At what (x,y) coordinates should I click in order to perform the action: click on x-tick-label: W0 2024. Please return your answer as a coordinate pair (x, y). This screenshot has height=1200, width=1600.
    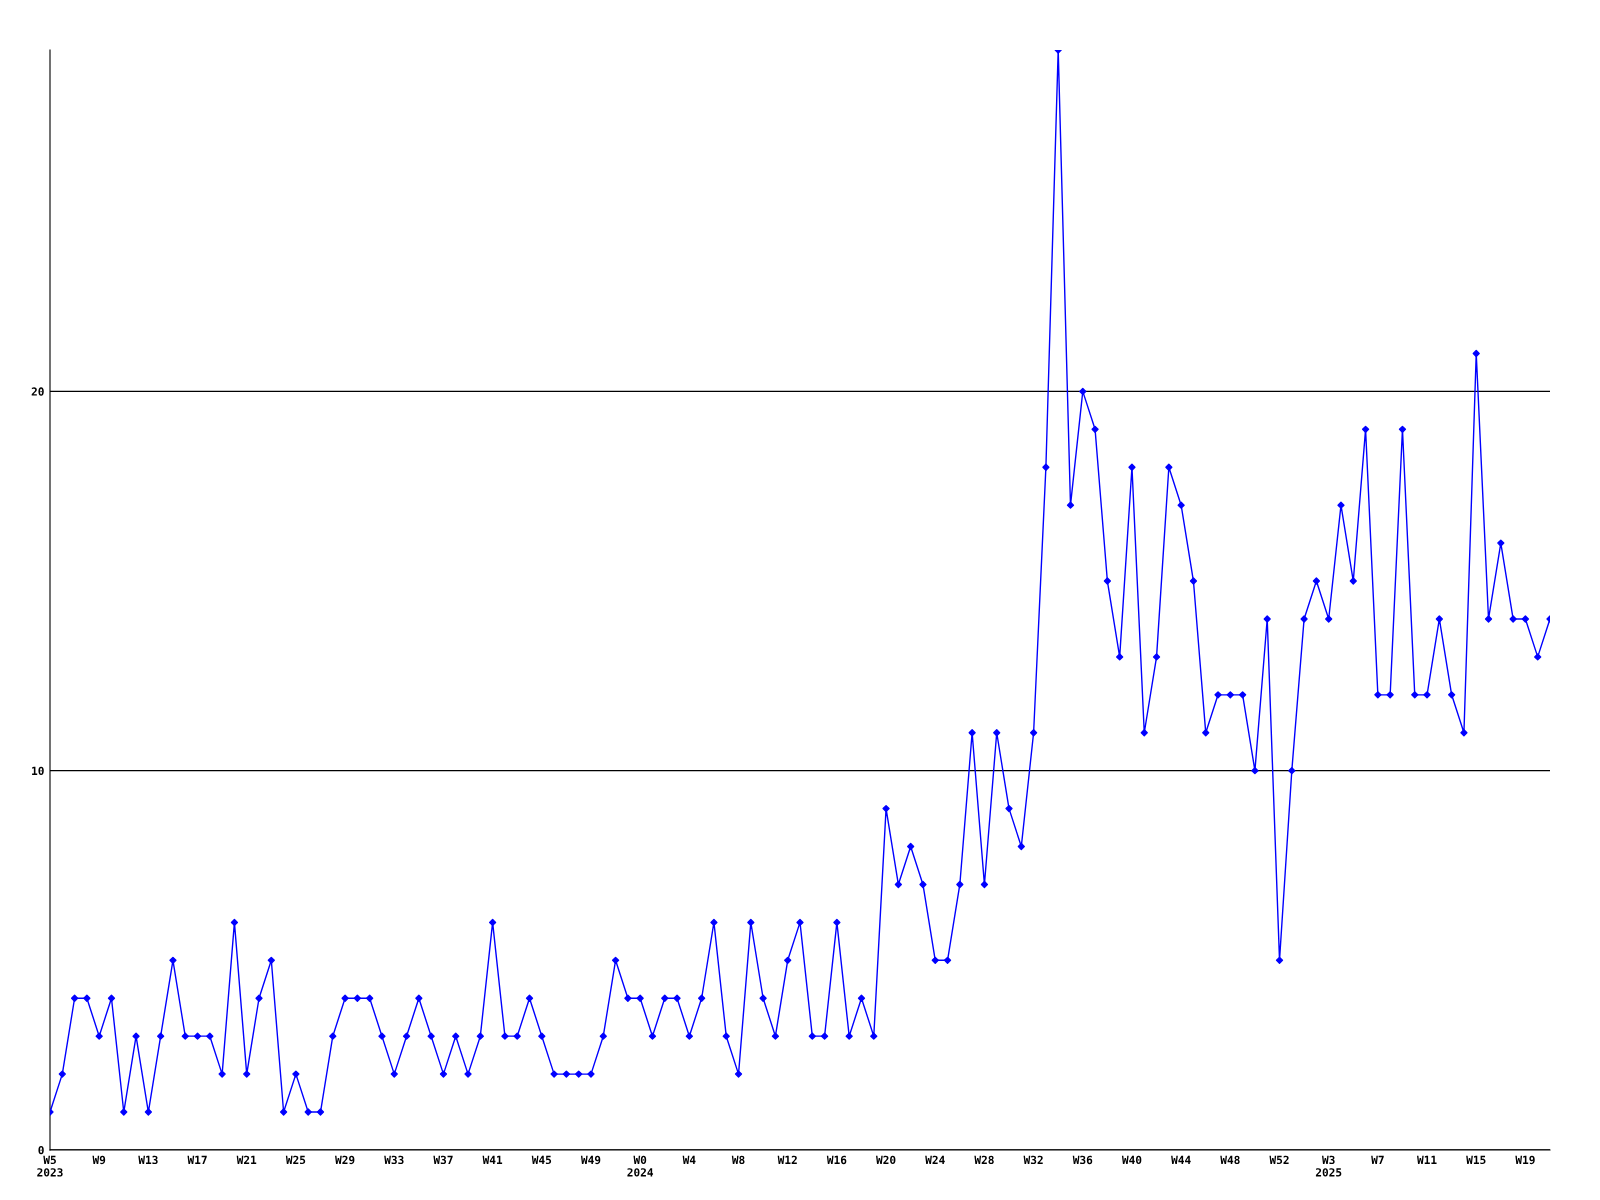
    Looking at the image, I should click on (640, 1166).